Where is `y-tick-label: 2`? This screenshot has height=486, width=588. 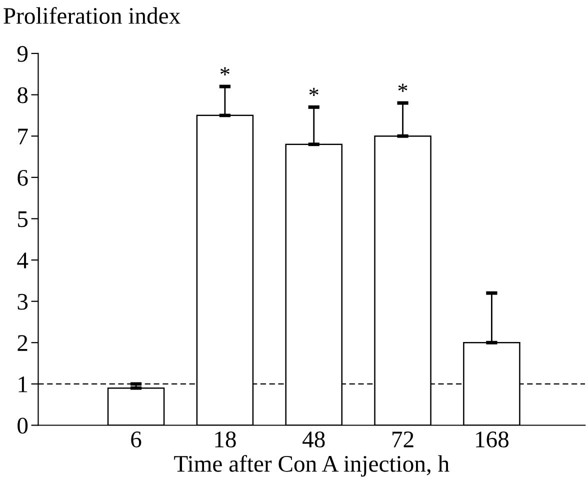
y-tick-label: 2 is located at coordinates (23, 343).